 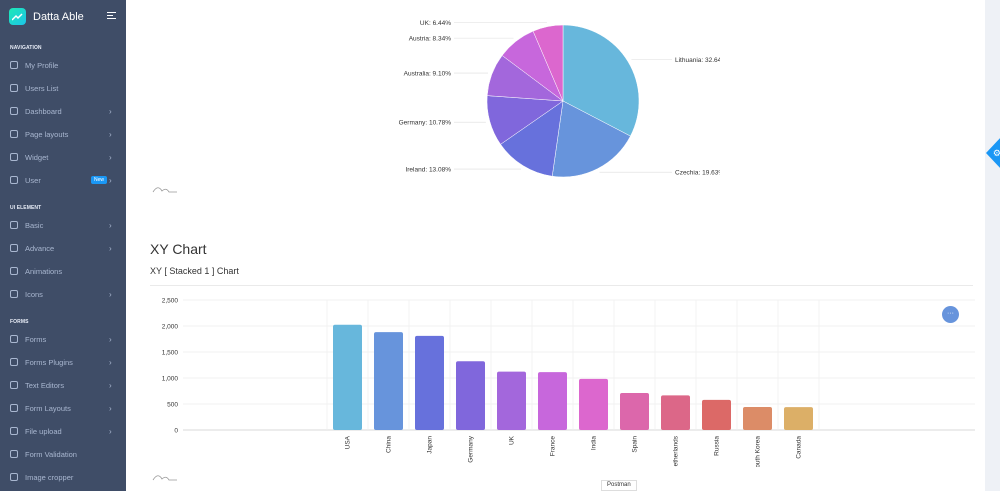 What do you see at coordinates (63, 225) in the screenshot?
I see `sidebar-item-basic: Basic ›` at bounding box center [63, 225].